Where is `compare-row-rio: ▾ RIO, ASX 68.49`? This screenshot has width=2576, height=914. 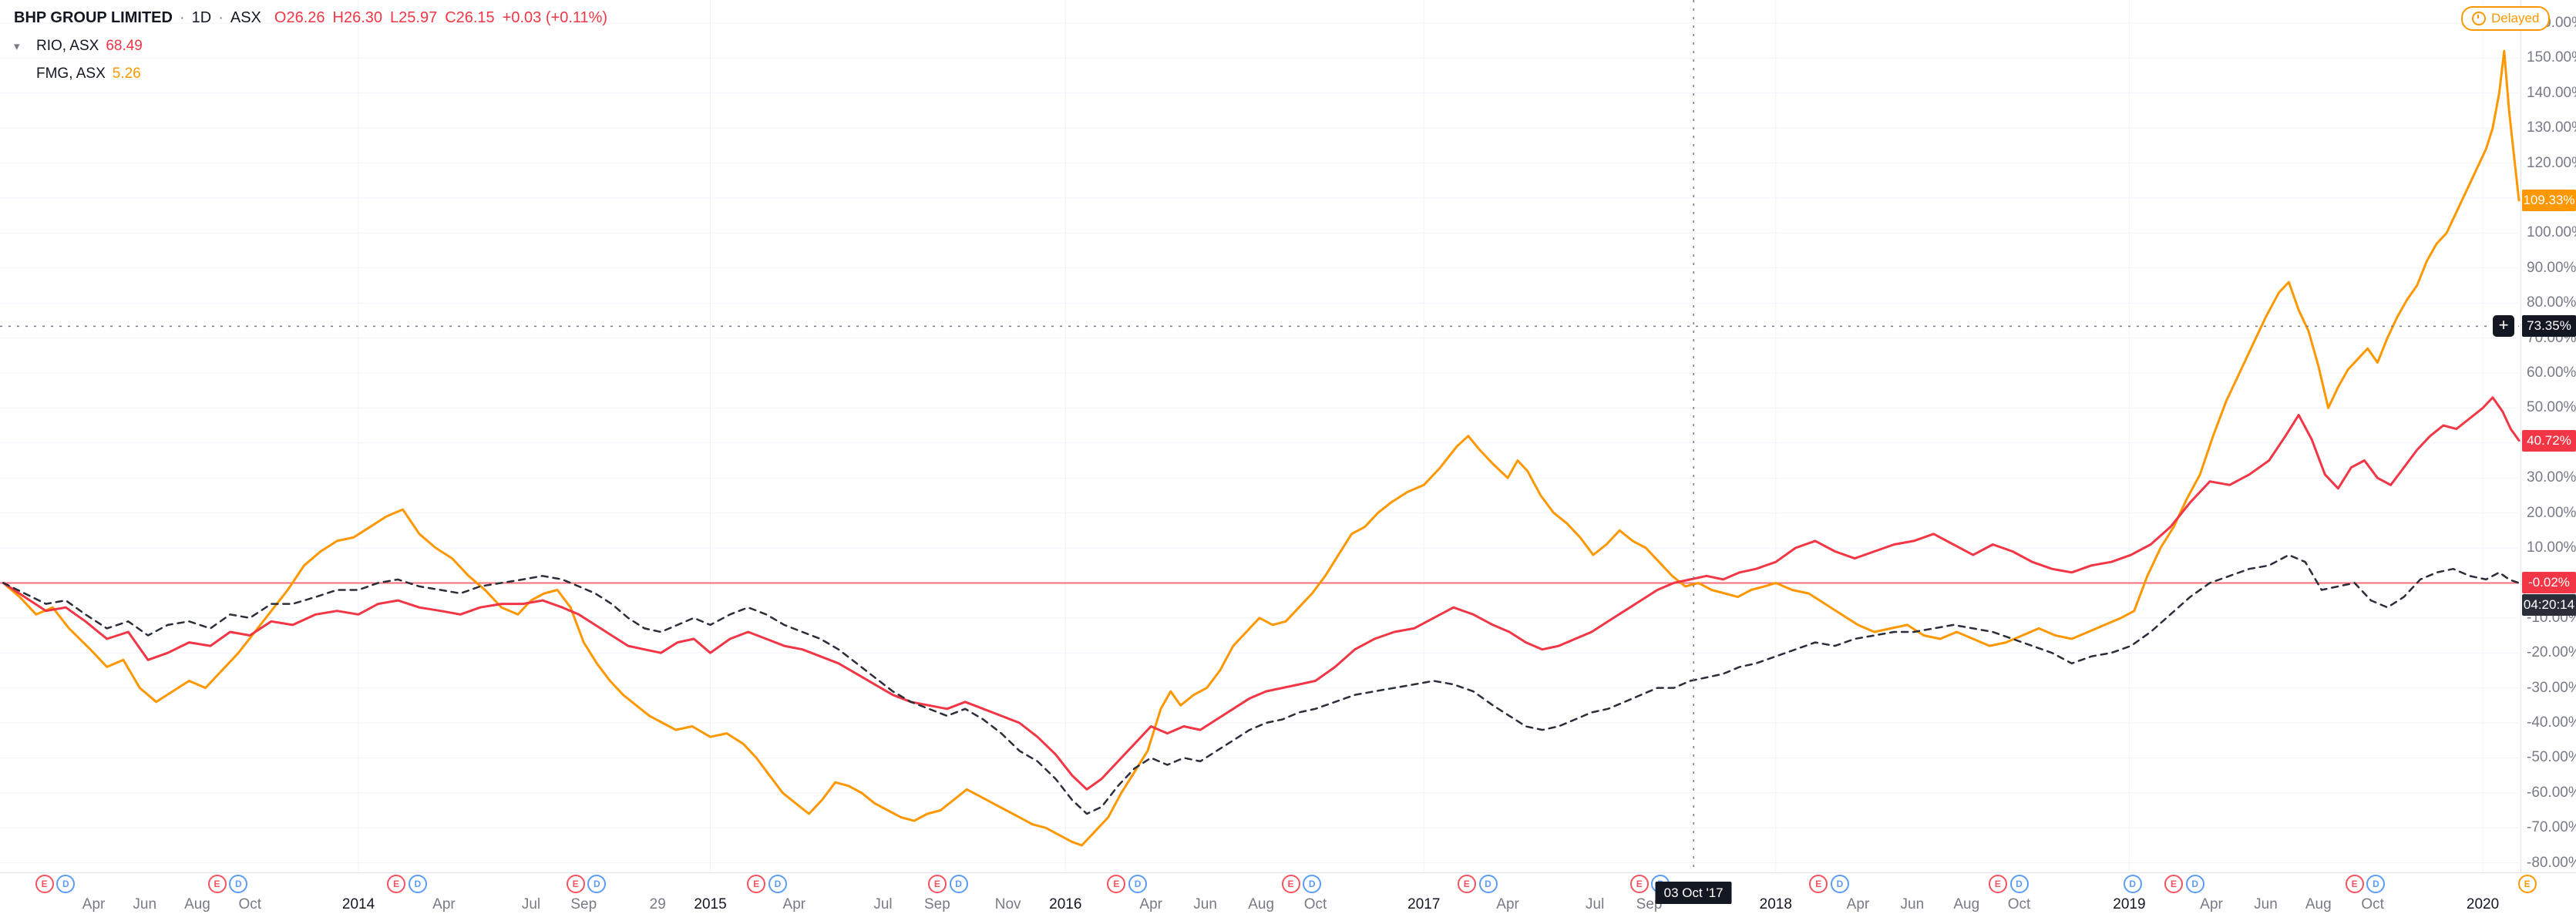
compare-row-rio: ▾ RIO, ASX 68.49 is located at coordinates (310, 46).